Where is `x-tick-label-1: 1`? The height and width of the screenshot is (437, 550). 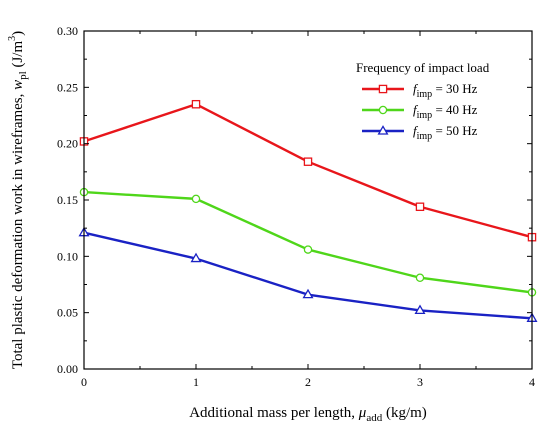
x-tick-label-1: 1 is located at coordinates (196, 382).